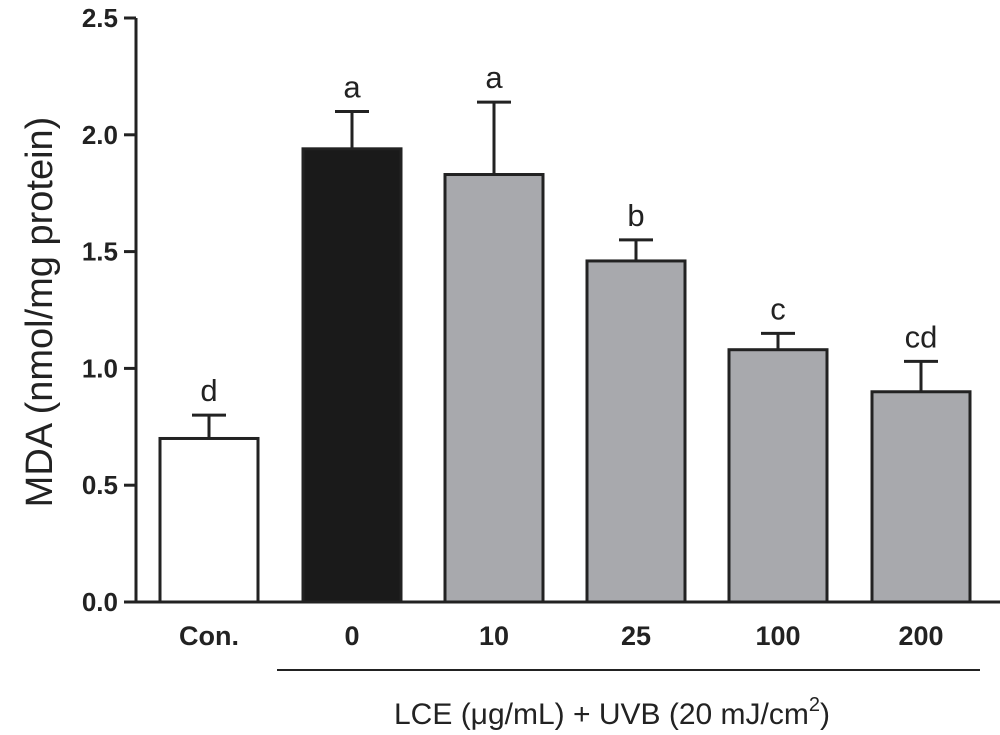 The height and width of the screenshot is (735, 1000). I want to click on category-label: 0, so click(351, 636).